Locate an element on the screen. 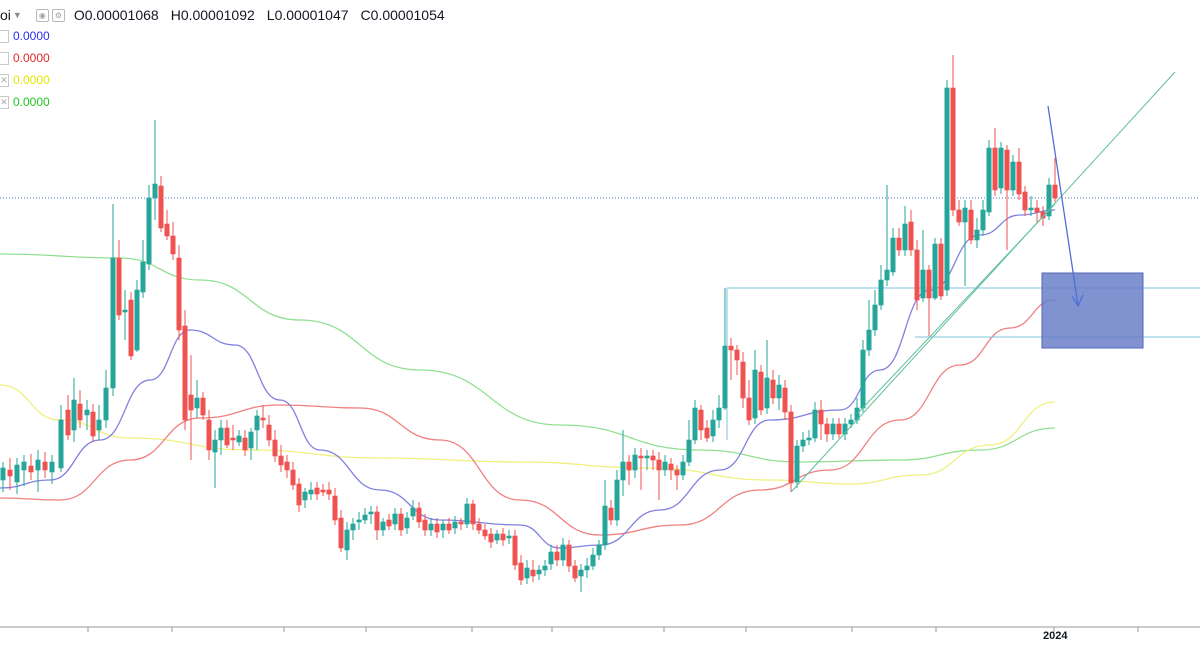 Image resolution: width=1200 pixels, height=645 pixels. high-key: H is located at coordinates (175, 15).